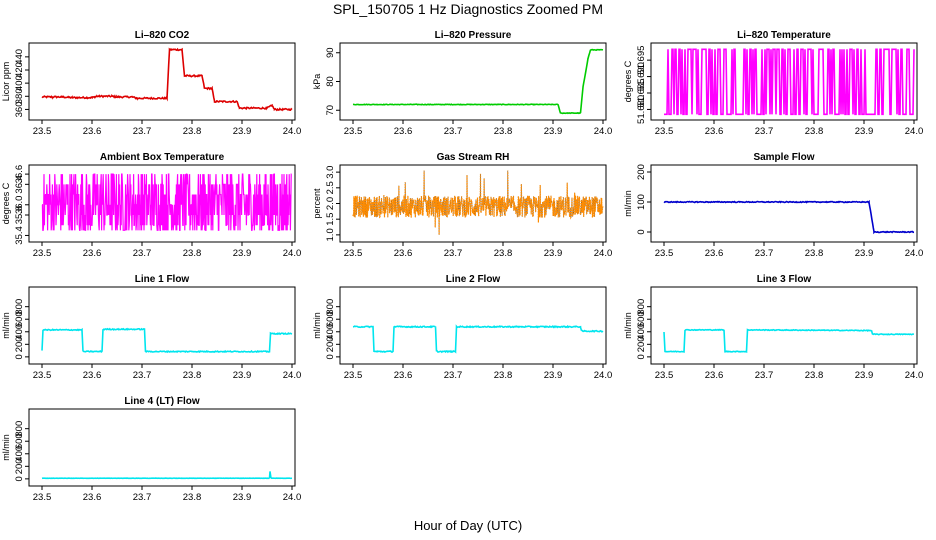 This screenshot has height=540, width=936. What do you see at coordinates (468, 9) in the screenshot?
I see `figure-title: SPL_150705 1 Hz Diagnostics Zoomed PM` at bounding box center [468, 9].